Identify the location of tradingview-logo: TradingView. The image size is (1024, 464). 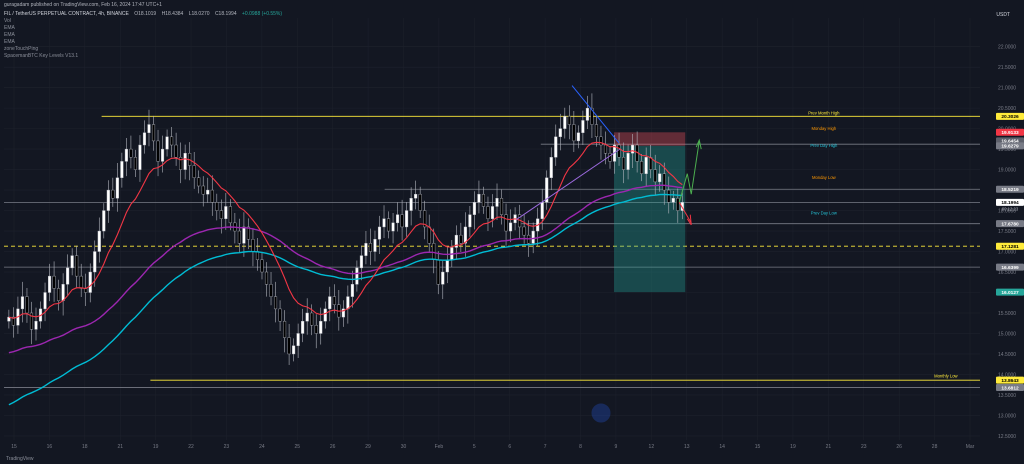
(20, 459).